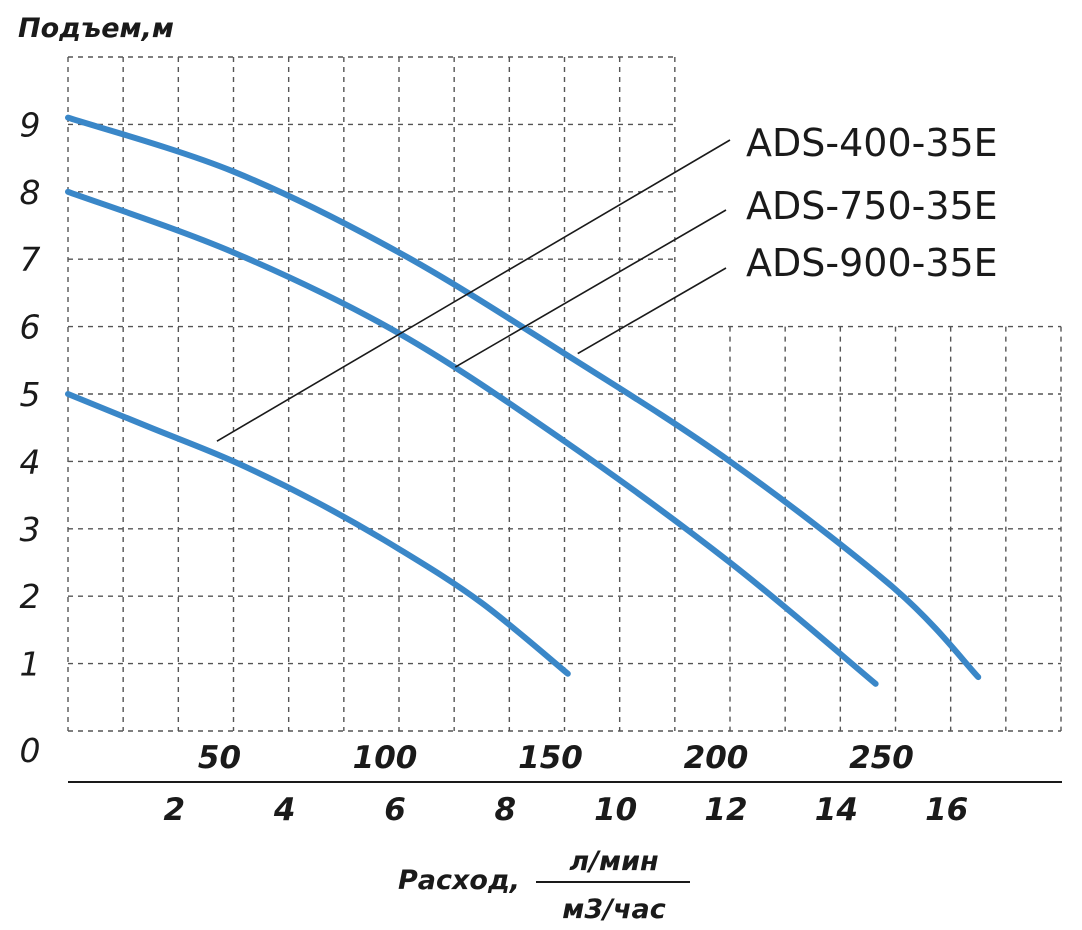 The height and width of the screenshot is (930, 1082). Describe the element at coordinates (506, 810) in the screenshot. I see `x-tick-label-m3h: 8` at that location.